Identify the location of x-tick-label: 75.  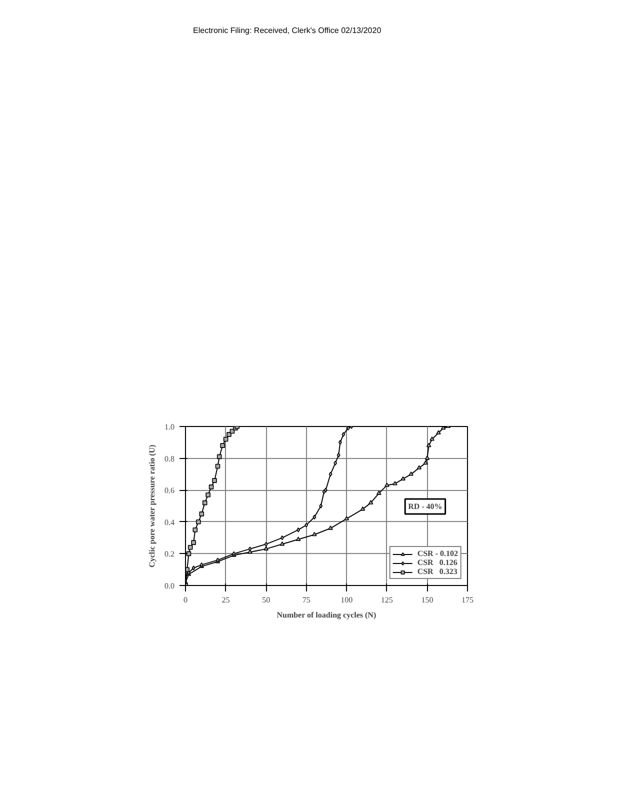
(306, 600).